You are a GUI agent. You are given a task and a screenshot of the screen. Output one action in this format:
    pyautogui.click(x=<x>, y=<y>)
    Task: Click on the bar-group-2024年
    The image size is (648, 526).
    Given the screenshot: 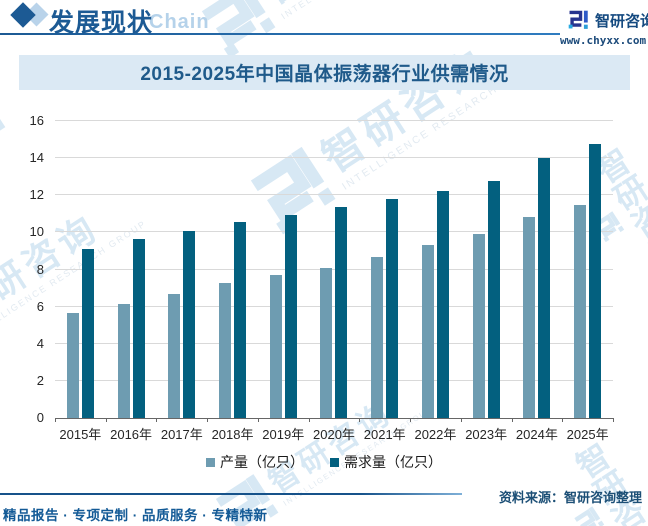 What is the action you would take?
    pyautogui.click(x=537, y=269)
    